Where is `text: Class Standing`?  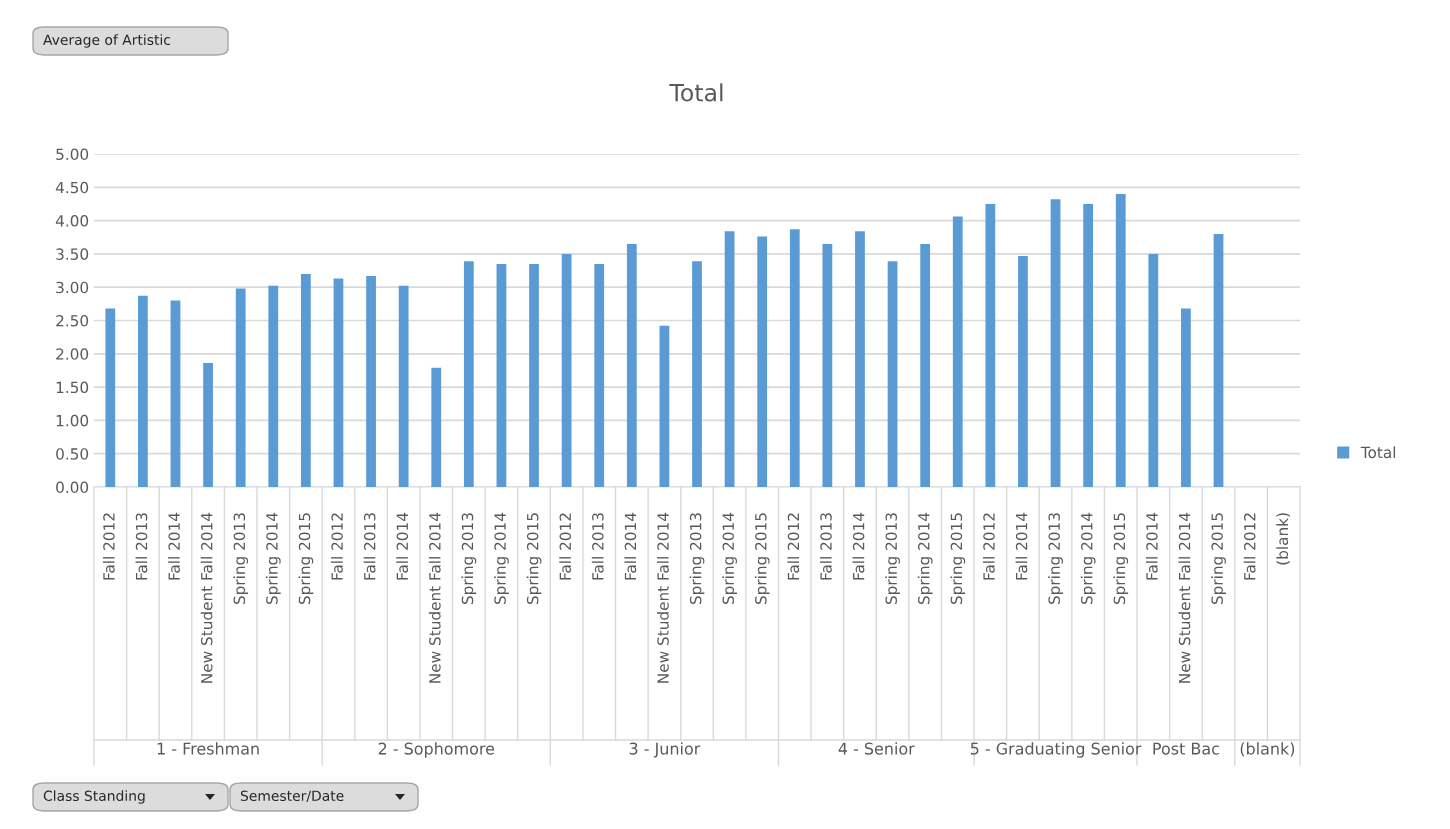 text: Class Standing is located at coordinates (94, 797).